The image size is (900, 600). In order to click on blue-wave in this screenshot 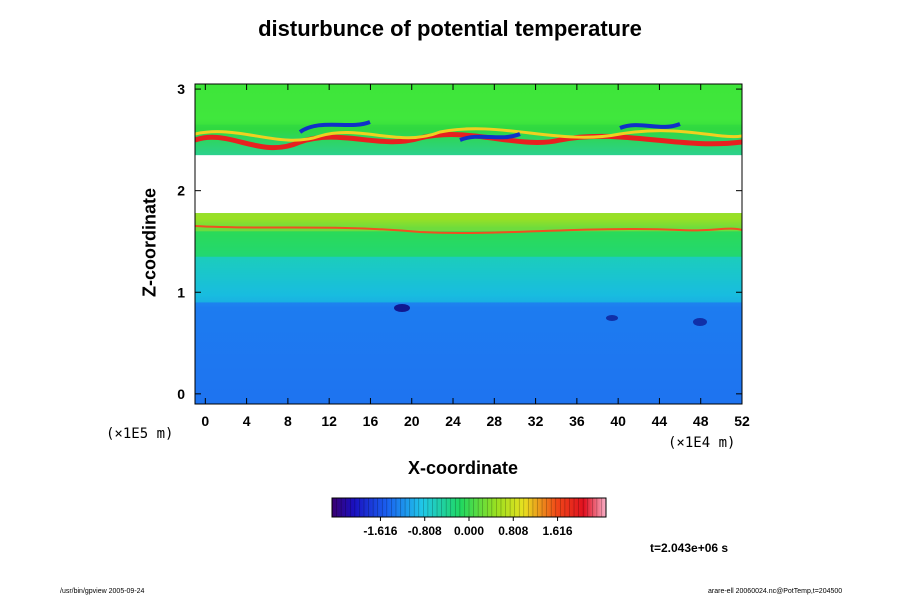, I will do `click(489, 131)`.